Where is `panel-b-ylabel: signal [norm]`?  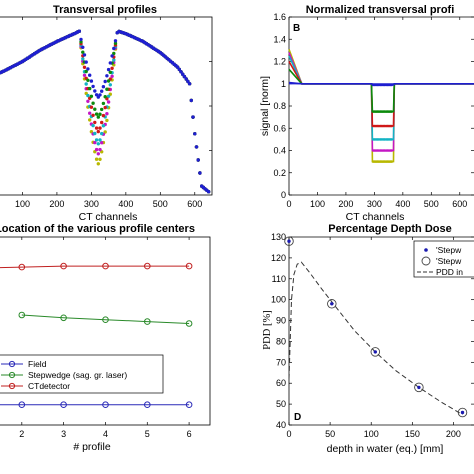
panel-b-ylabel: signal [norm] is located at coordinates (265, 106).